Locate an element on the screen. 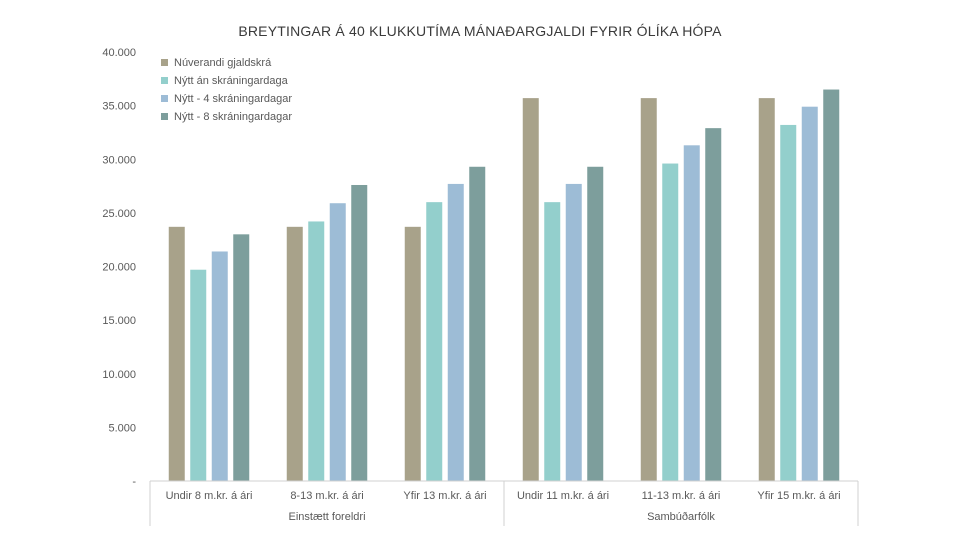 This screenshot has width=960, height=540. y-tick-label: 30.000 is located at coordinates (119, 160).